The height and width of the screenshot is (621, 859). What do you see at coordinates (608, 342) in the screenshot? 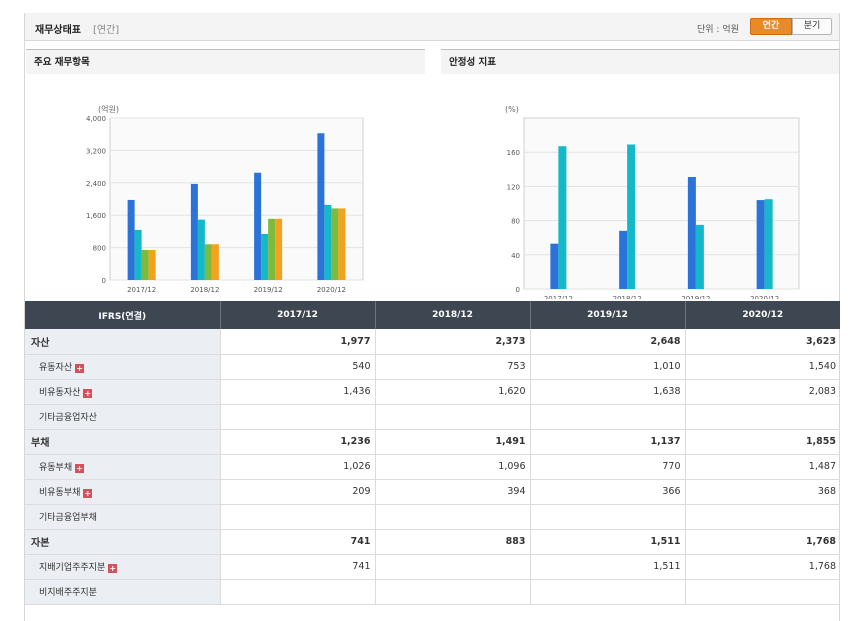
I see `value-cell: 2,648` at bounding box center [608, 342].